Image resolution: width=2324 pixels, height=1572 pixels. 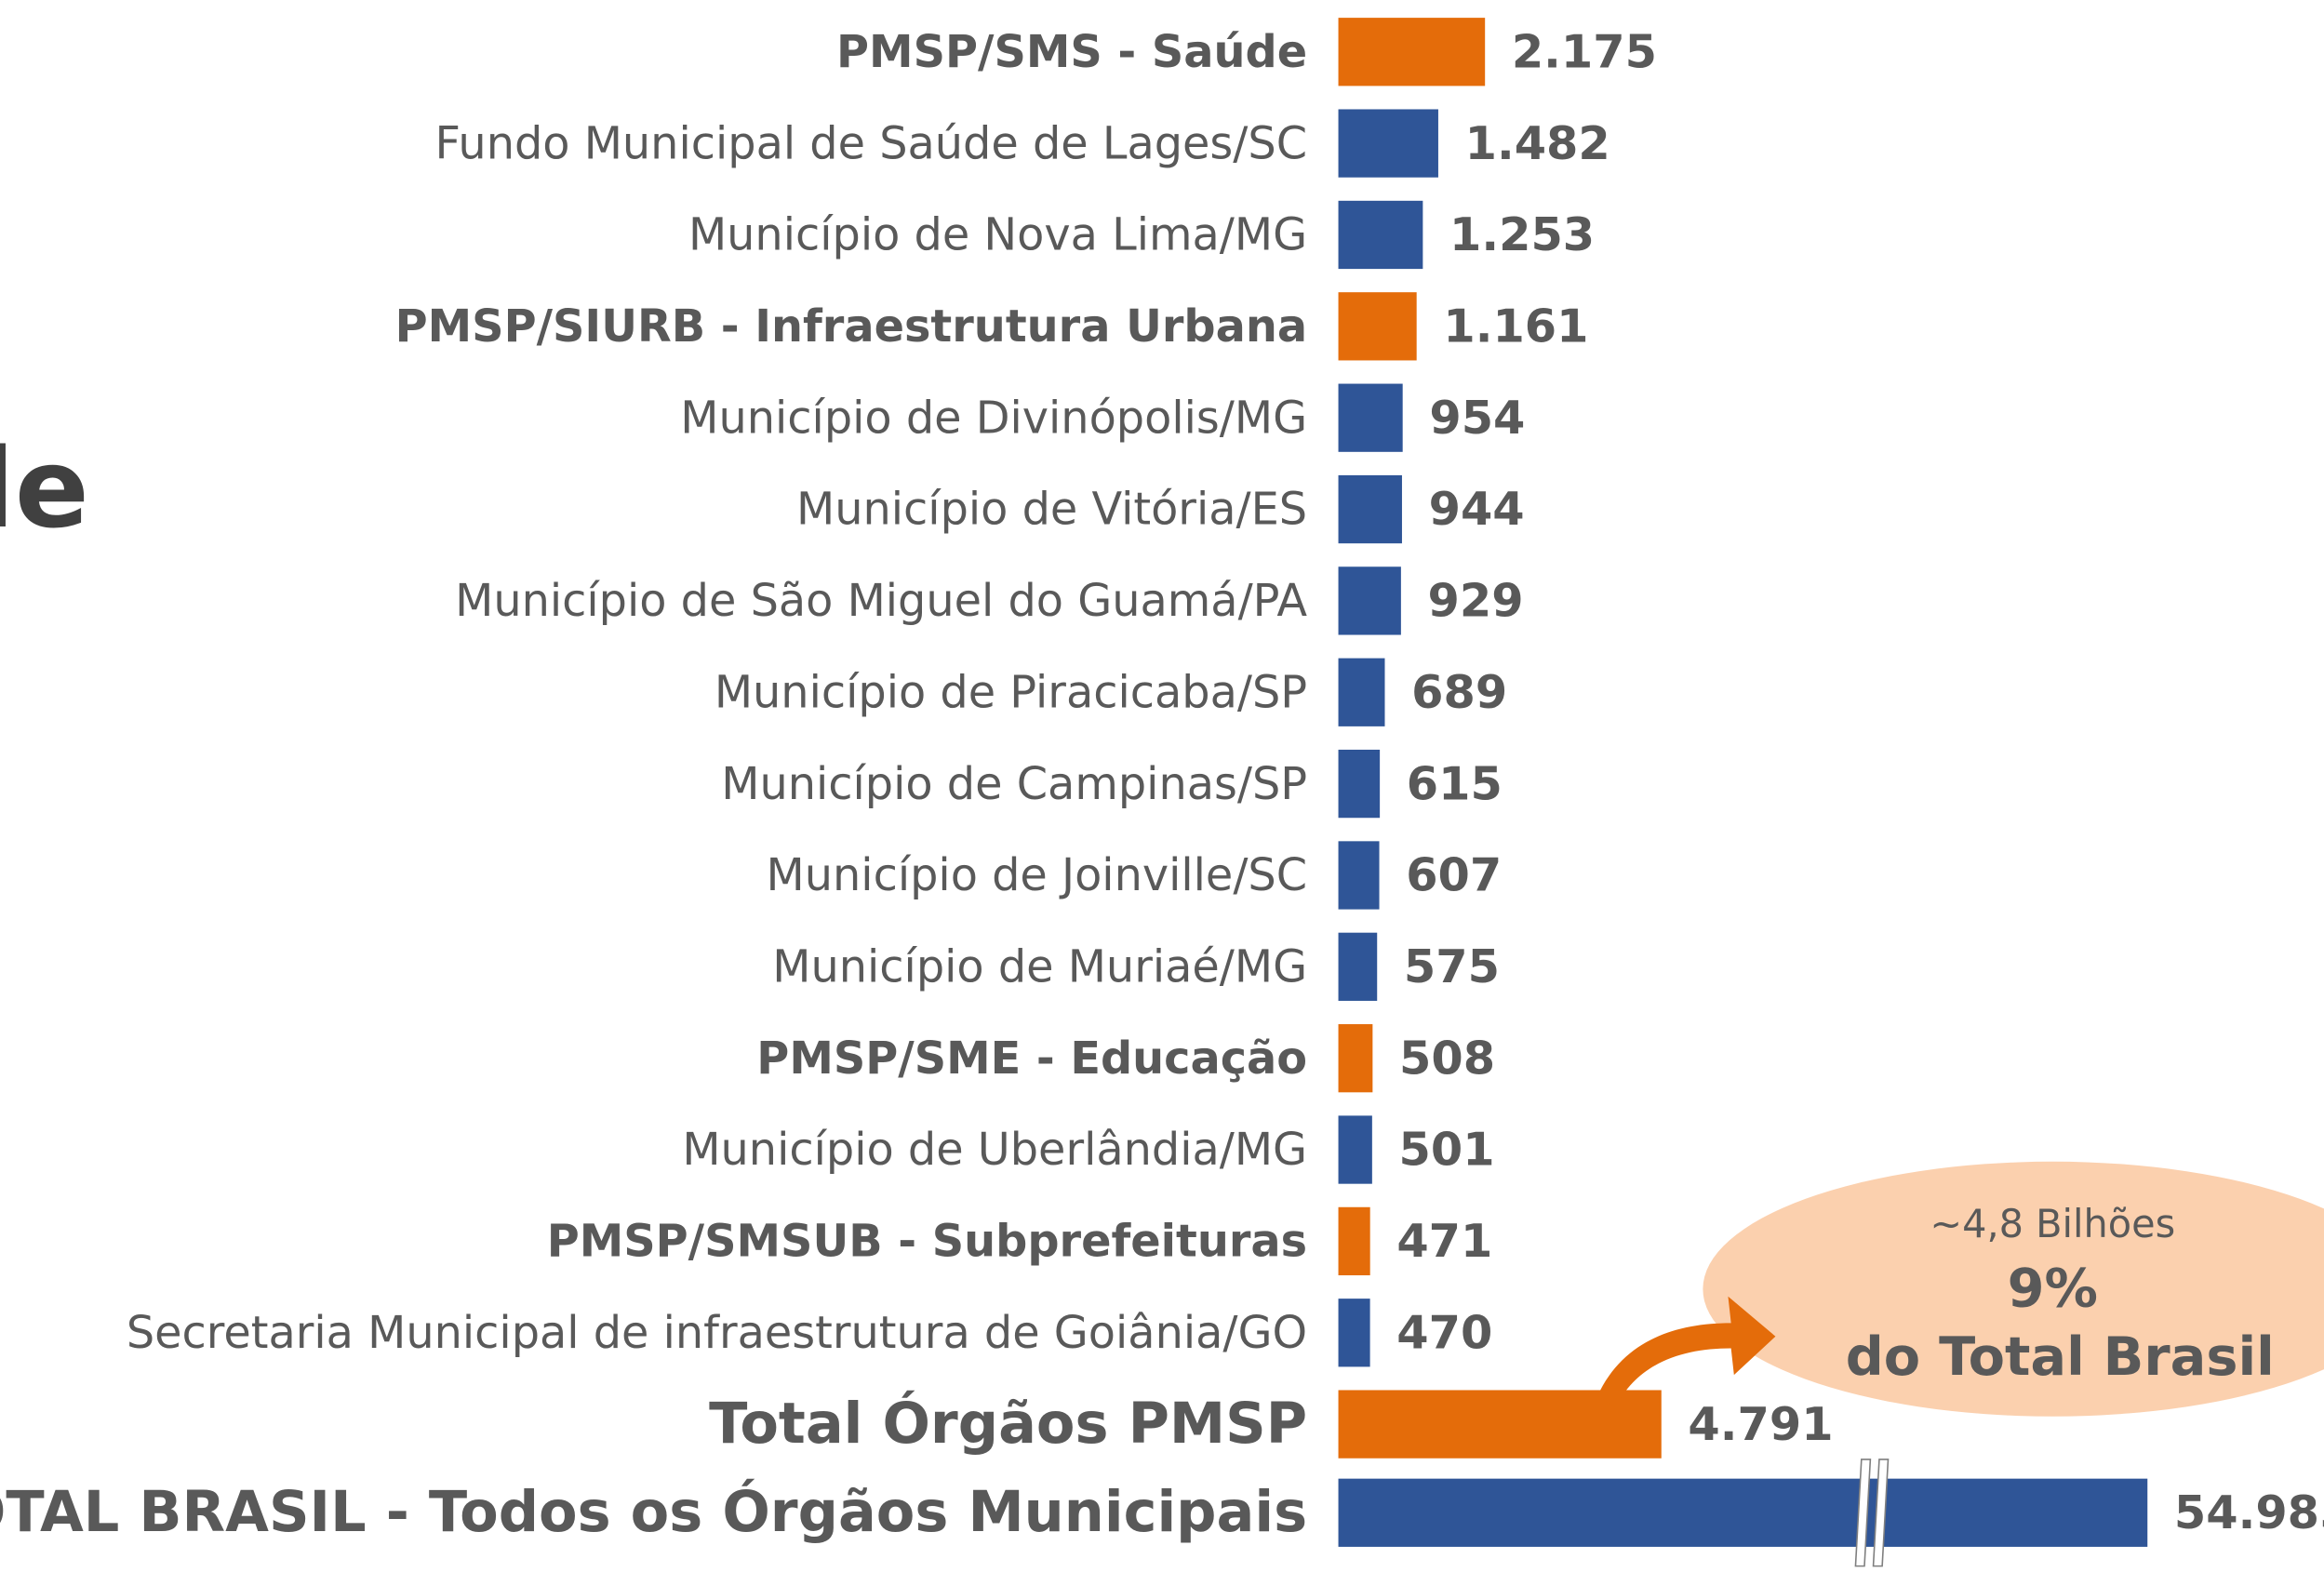 What do you see at coordinates (1447, 1058) in the screenshot?
I see `value-label: 508` at bounding box center [1447, 1058].